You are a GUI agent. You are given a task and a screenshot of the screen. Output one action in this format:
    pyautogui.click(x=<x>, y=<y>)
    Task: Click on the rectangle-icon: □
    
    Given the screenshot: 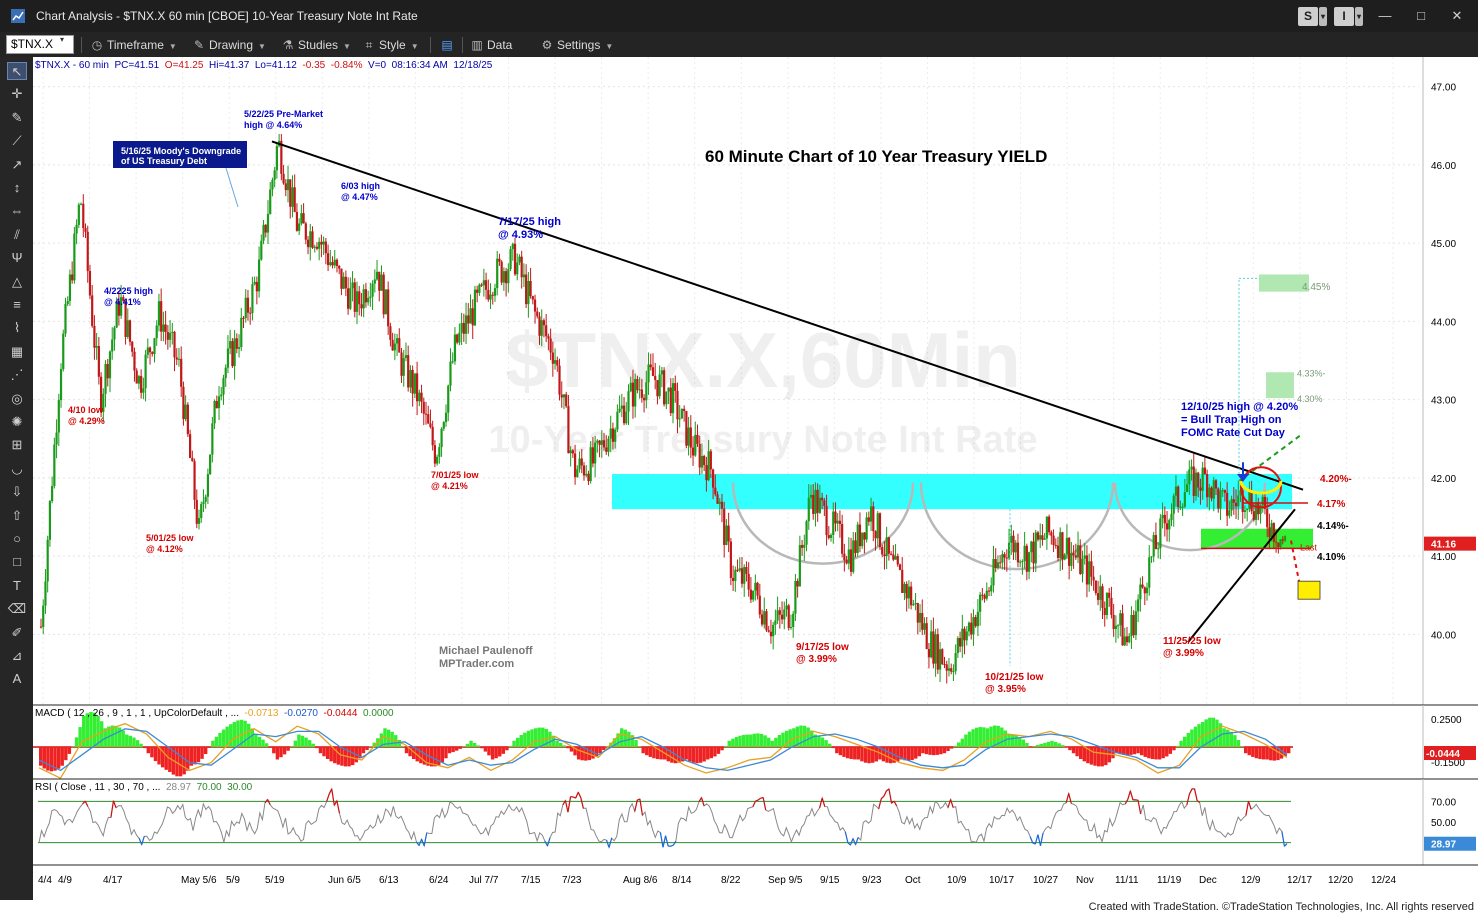 What is the action you would take?
    pyautogui.click(x=17, y=562)
    